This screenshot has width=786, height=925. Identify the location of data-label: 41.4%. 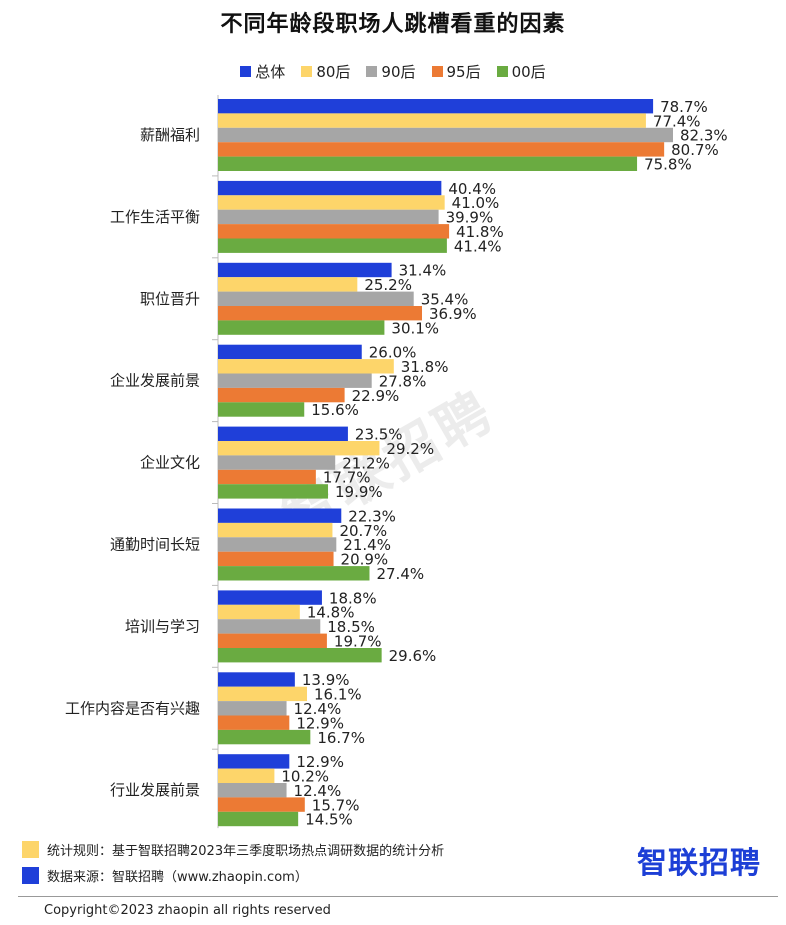
(478, 246).